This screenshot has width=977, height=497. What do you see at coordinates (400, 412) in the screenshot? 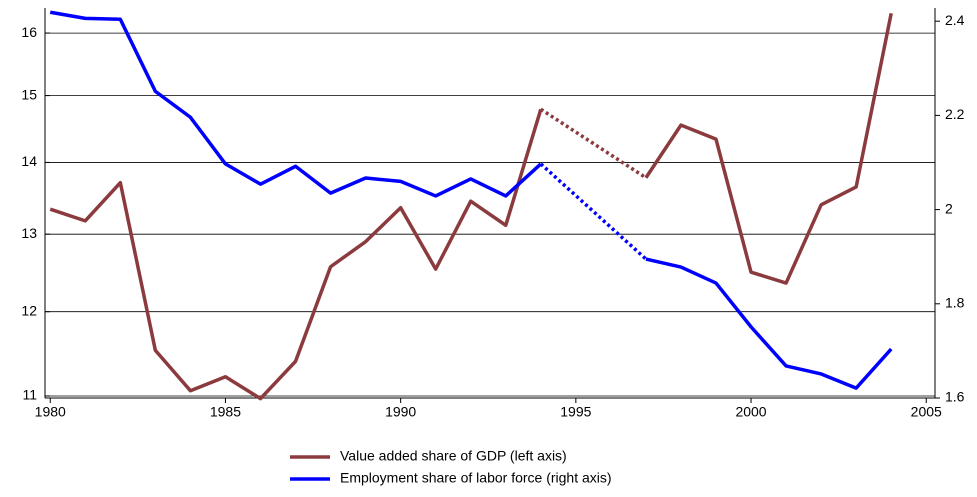
I see `x-tick-label: 1990` at bounding box center [400, 412].